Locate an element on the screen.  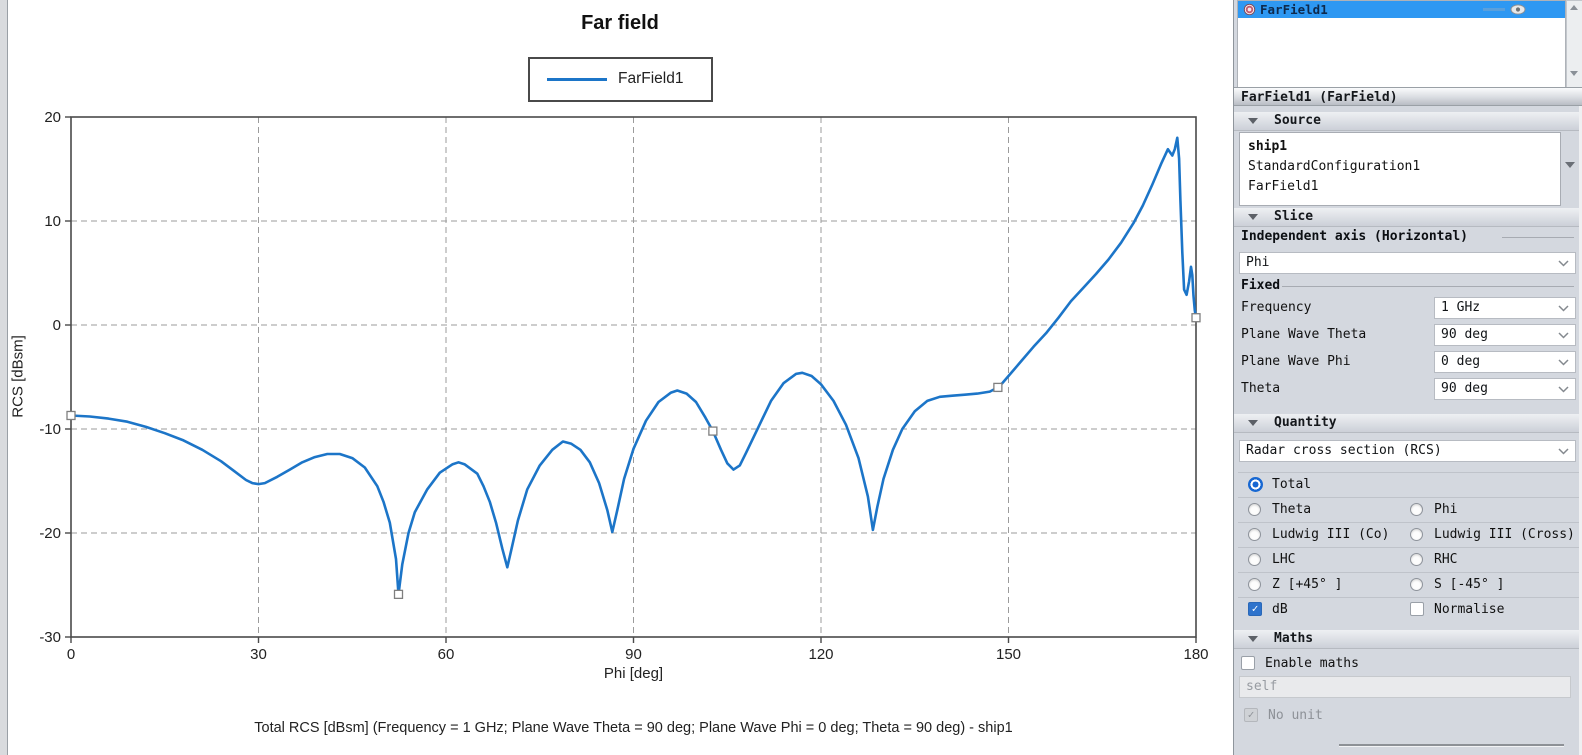
source-dropdown-arrow-icon is located at coordinates (1570, 165).